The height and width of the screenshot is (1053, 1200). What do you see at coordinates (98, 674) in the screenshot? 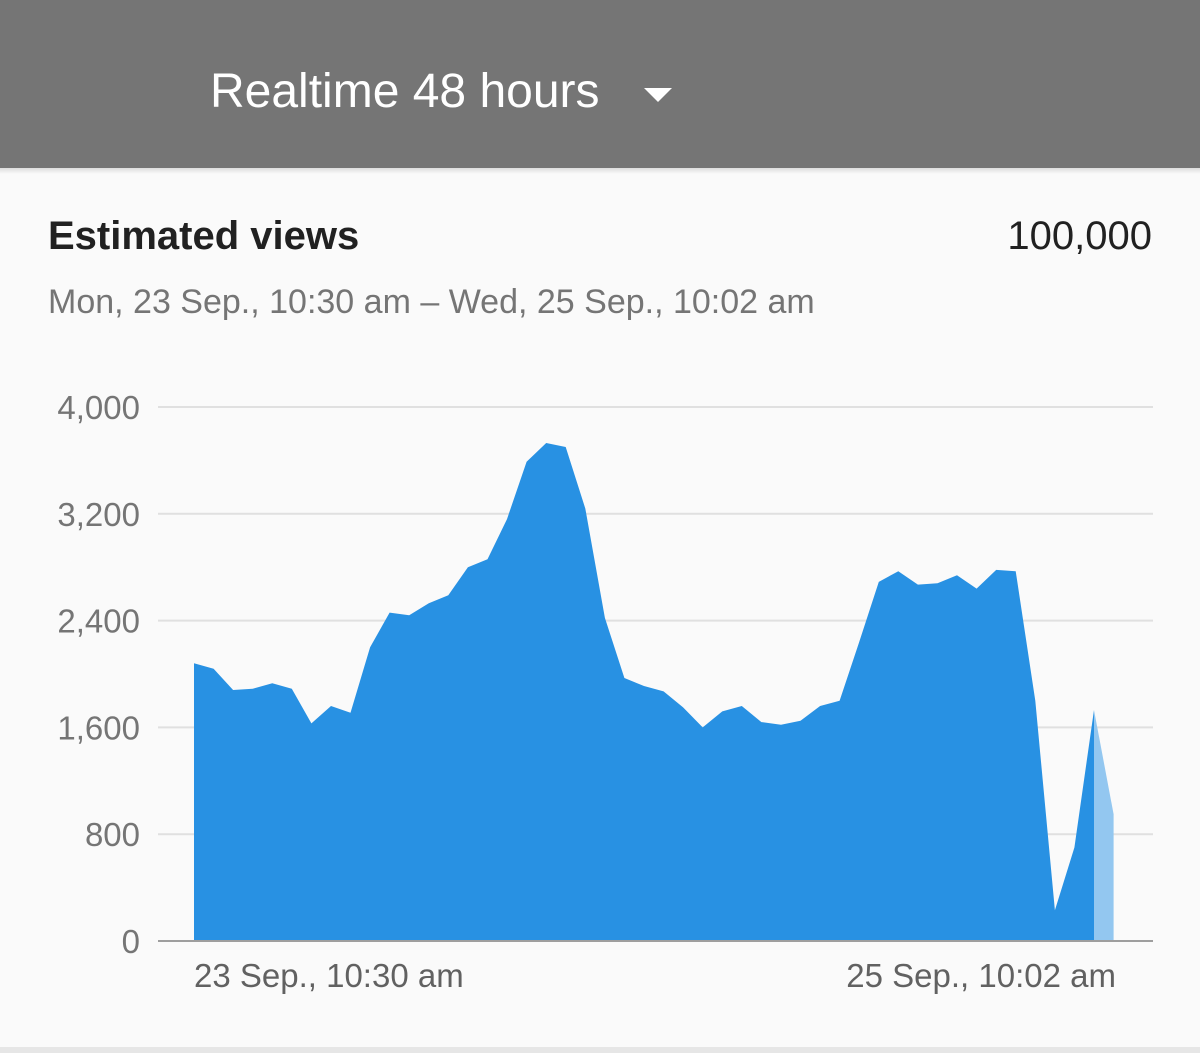
I see `y-axis-labels: 0 800 1,600 2,400 3,200 4,000` at bounding box center [98, 674].